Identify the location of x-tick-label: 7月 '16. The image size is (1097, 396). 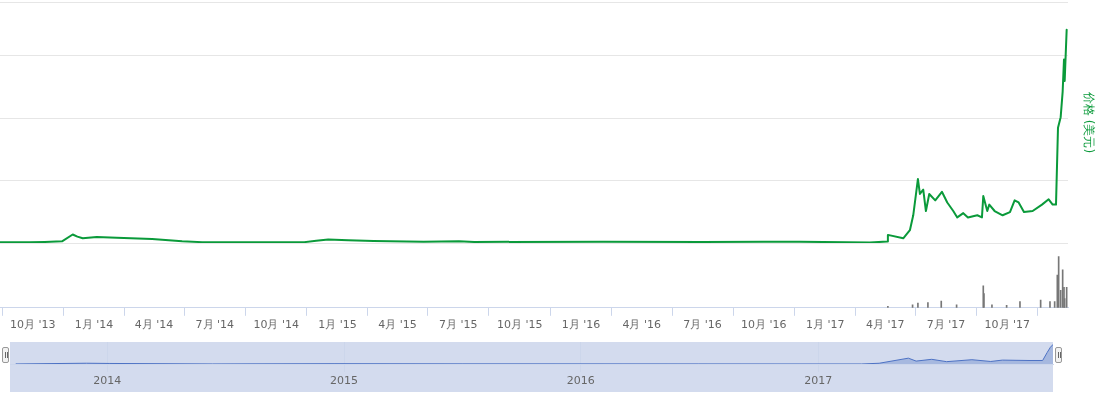
(702, 325).